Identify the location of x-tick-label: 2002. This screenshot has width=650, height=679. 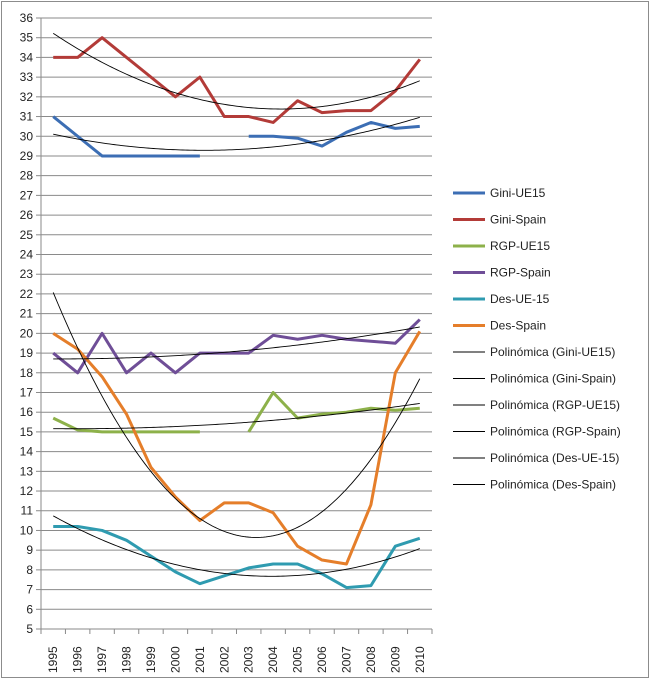
(224, 659).